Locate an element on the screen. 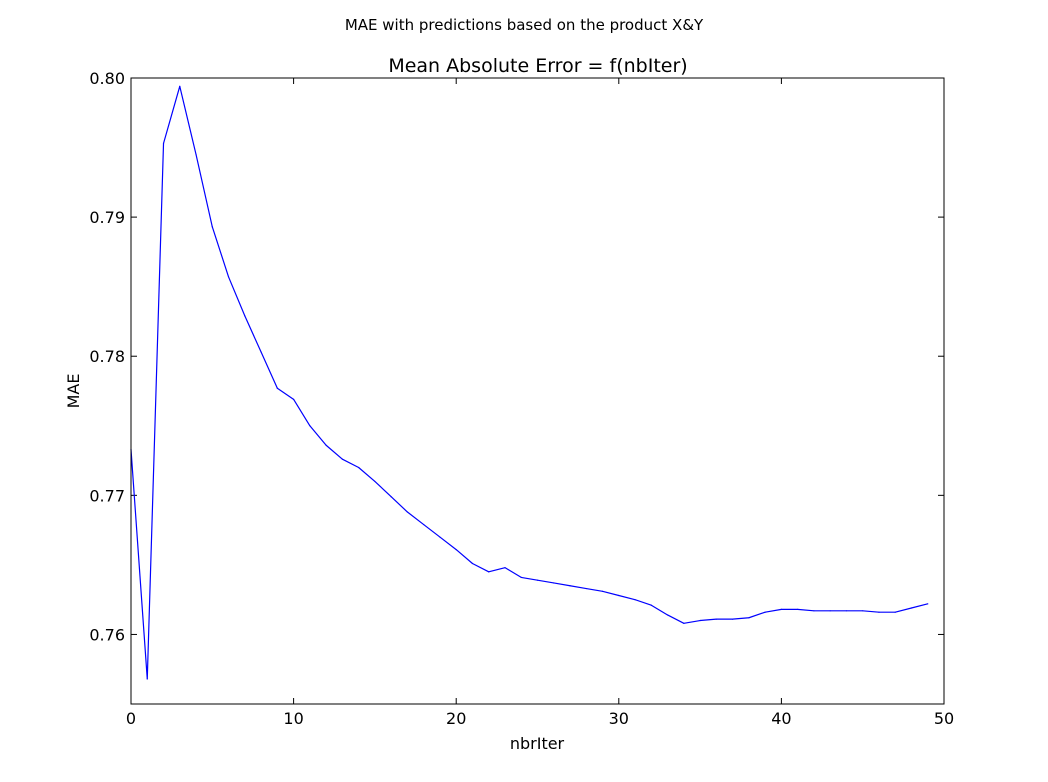 Image resolution: width=1048 pixels, height=782 pixels. x-tick-label: 10 is located at coordinates (293, 718).